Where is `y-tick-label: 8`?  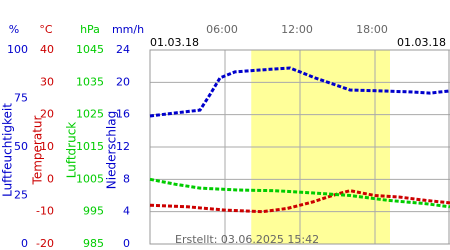
y-tick-label: 8 is located at coordinates (126, 178).